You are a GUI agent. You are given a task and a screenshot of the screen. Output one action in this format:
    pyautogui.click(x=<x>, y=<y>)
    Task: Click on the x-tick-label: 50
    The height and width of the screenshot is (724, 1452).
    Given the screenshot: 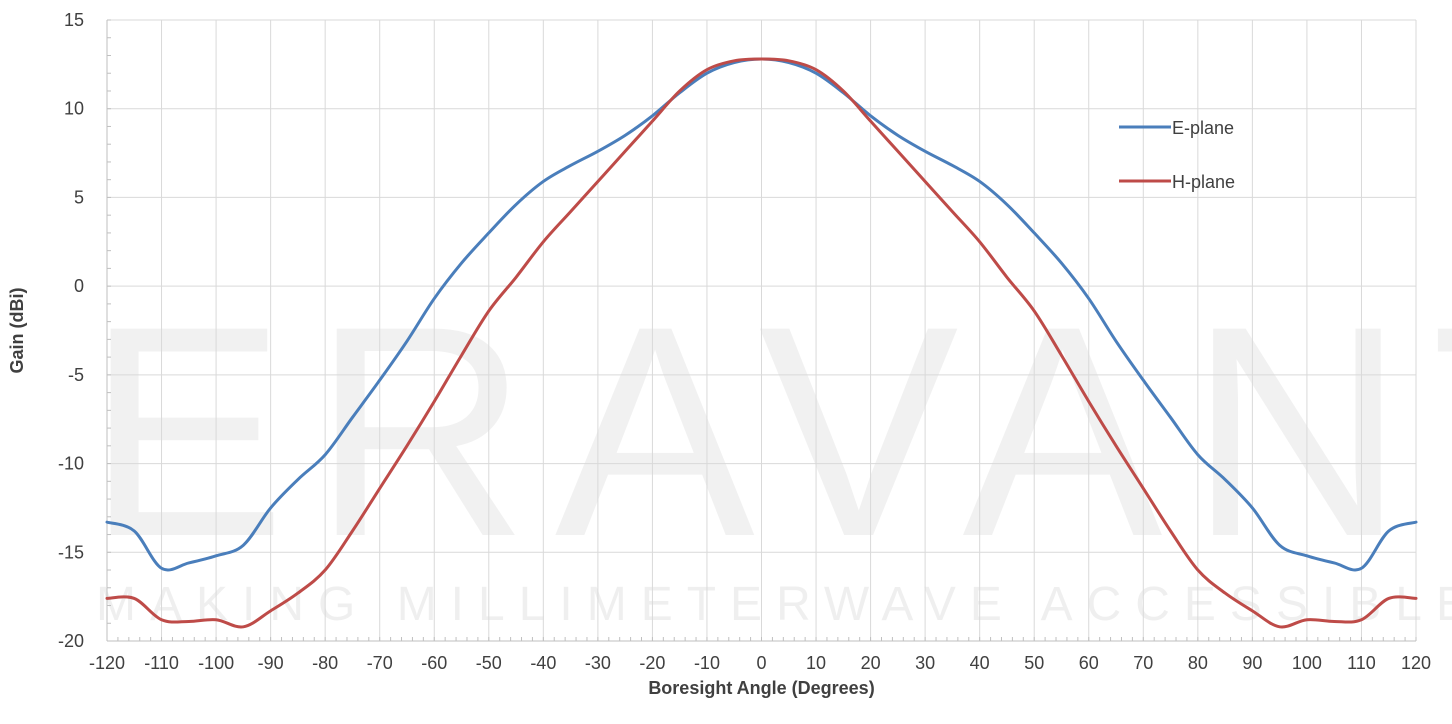 What is the action you would take?
    pyautogui.click(x=1034, y=663)
    